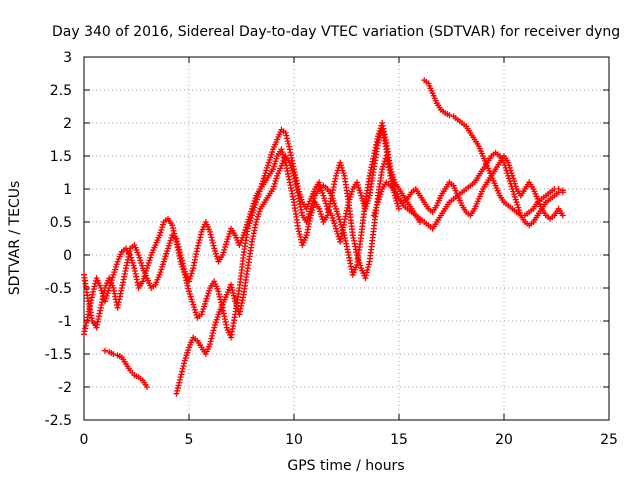 Image resolution: width=640 pixels, height=480 pixels. I want to click on y-tick-label: -2.5, so click(58, 421).